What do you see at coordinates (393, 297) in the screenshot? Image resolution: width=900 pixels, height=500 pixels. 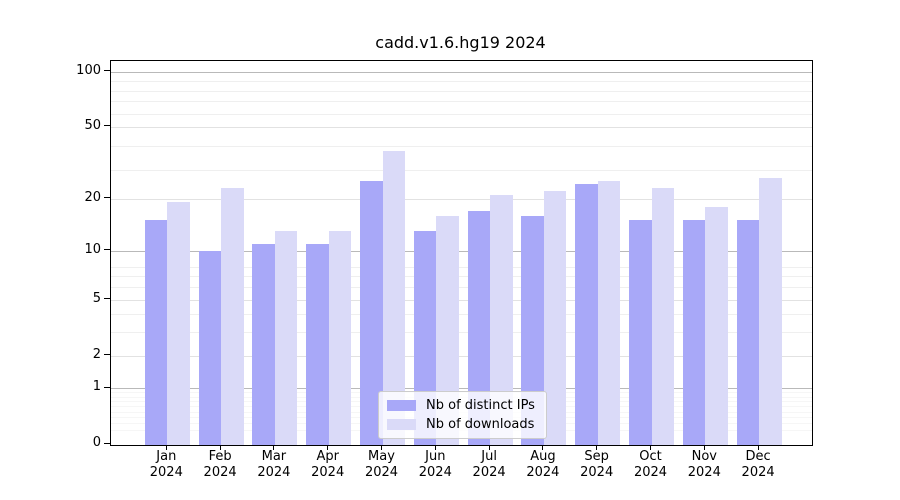 I see `bar-nb-of-downloads-may` at bounding box center [393, 297].